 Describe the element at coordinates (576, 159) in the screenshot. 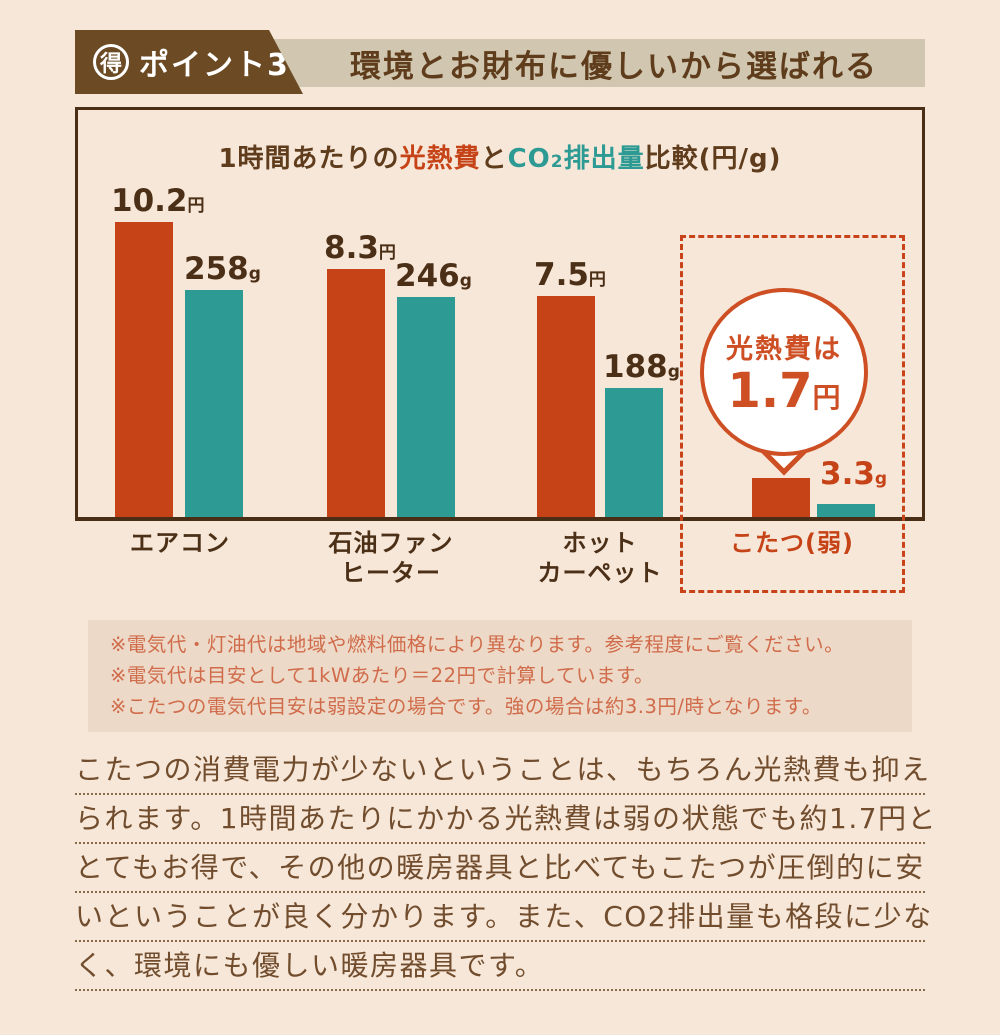

I see `chart-title-co2: CO2排出量` at that location.